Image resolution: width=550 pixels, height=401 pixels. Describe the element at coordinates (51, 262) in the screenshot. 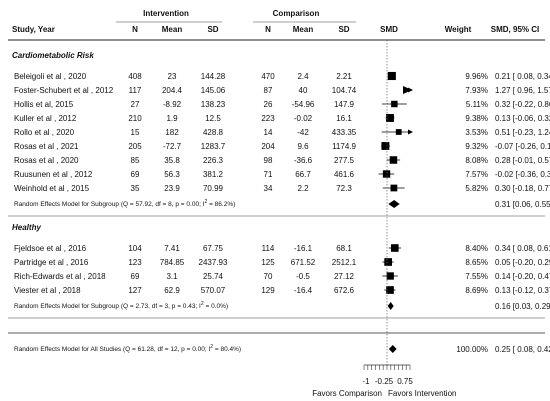

I see `study-name: Partridge et al , 2016` at that location.